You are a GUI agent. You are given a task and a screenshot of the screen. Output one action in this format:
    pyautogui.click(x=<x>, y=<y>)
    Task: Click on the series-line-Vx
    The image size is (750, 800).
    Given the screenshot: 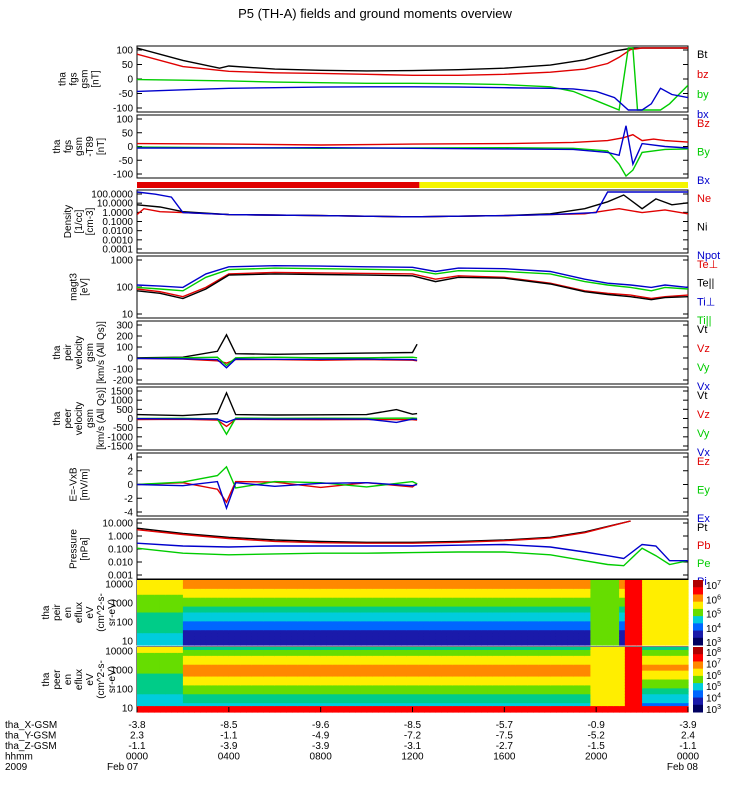 What is the action you would take?
    pyautogui.click(x=277, y=363)
    